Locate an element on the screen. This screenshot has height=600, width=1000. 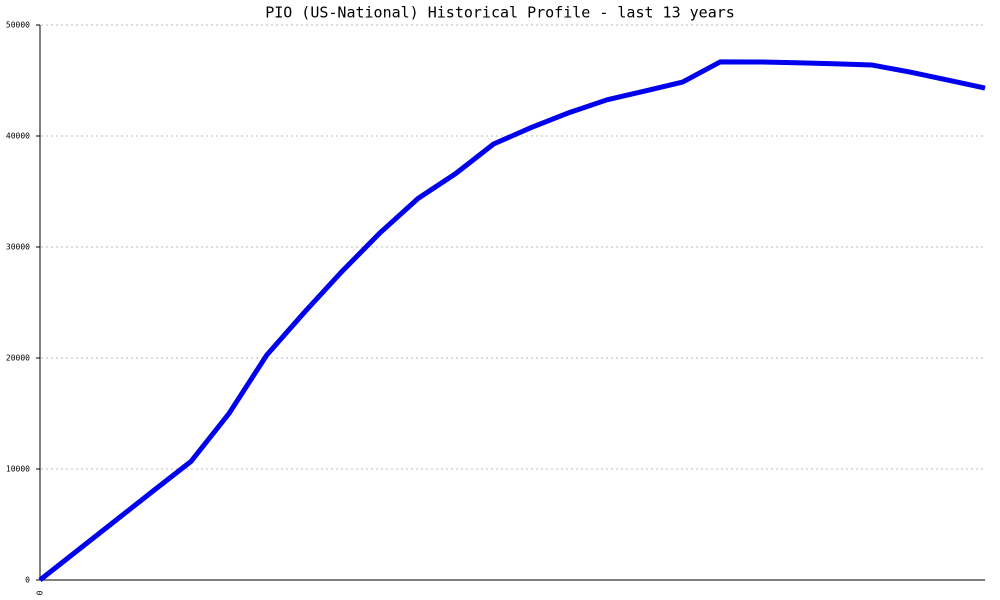
y-tick-label: 20000 is located at coordinates (18, 358).